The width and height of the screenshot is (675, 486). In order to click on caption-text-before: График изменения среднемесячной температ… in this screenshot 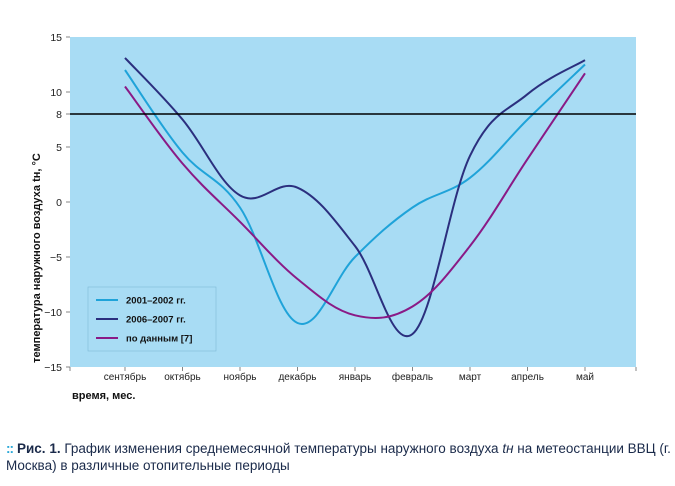, I will do `click(281, 448)`.